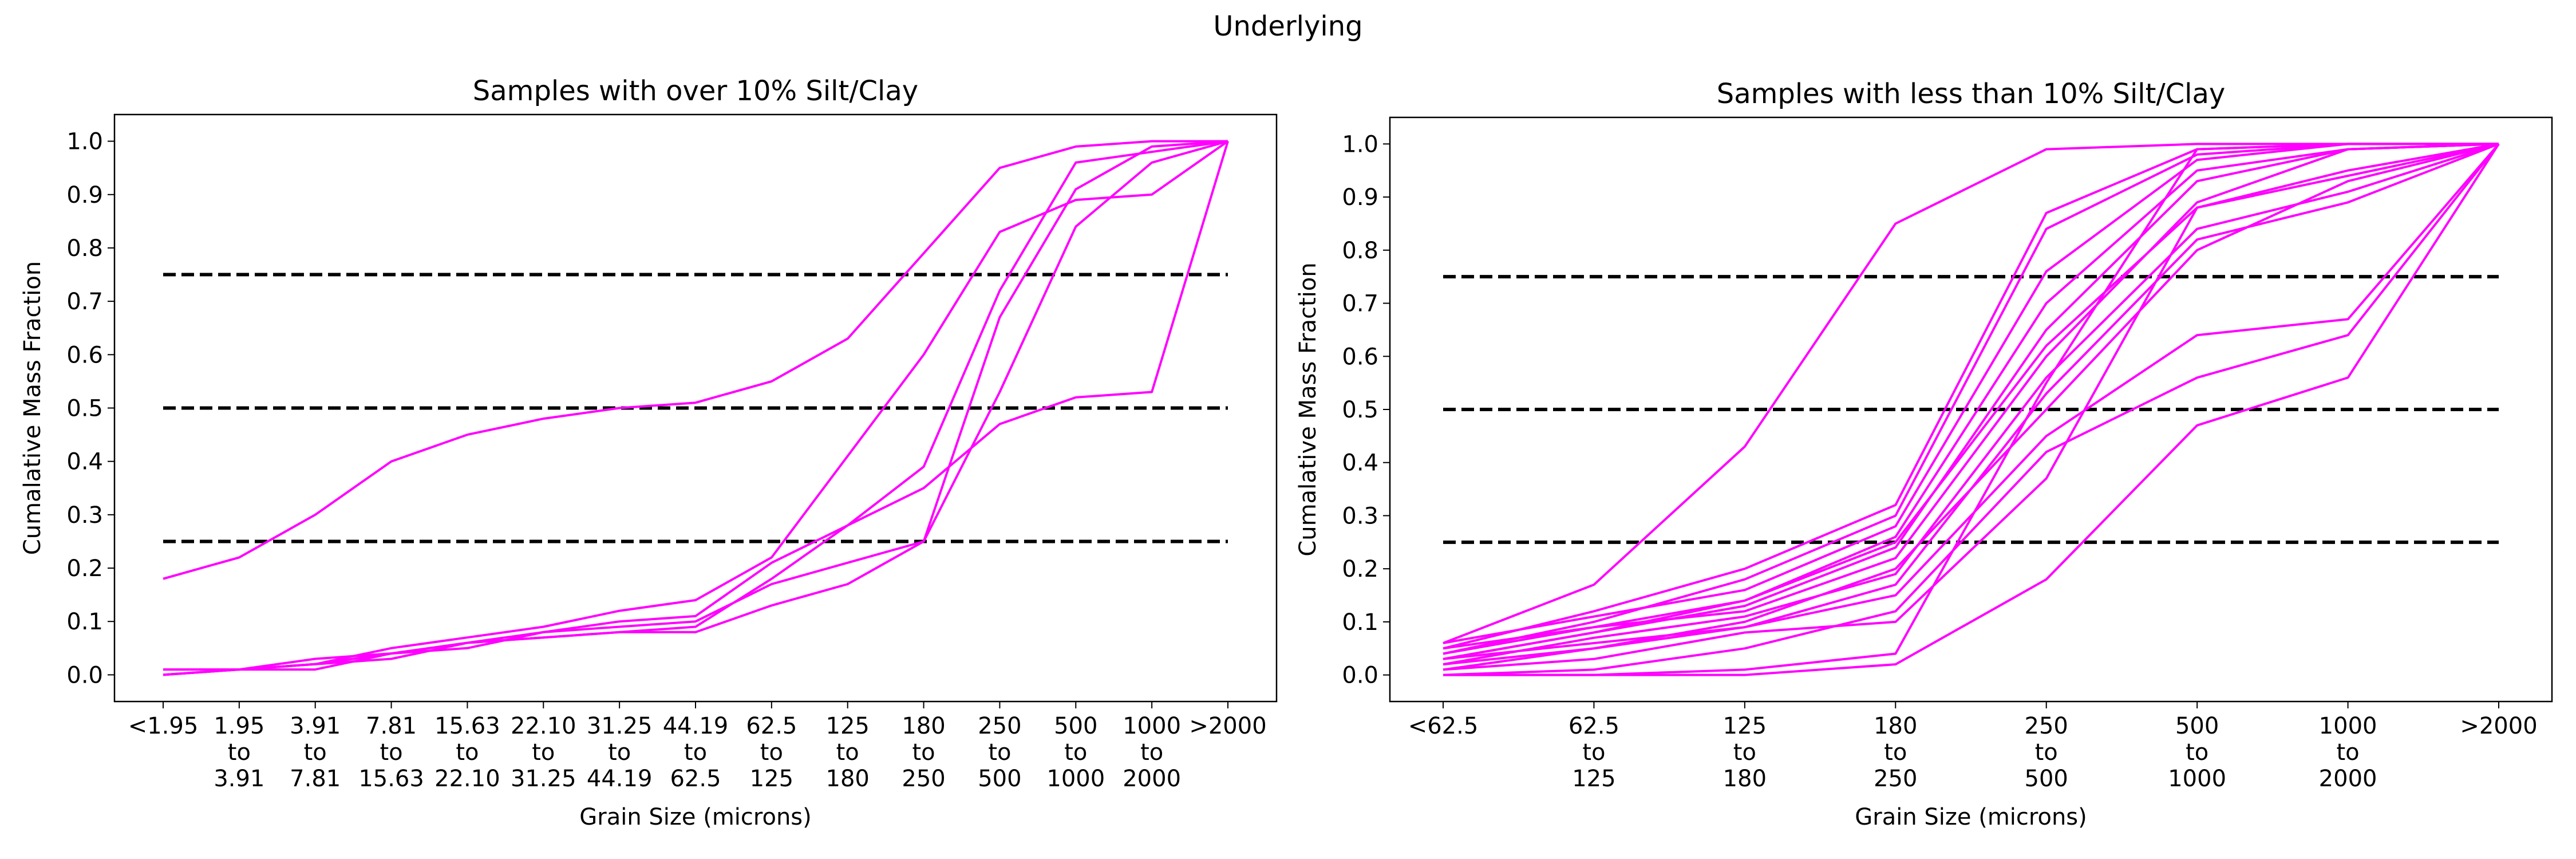 The height and width of the screenshot is (859, 2576). What do you see at coordinates (1360, 516) in the screenshot?
I see `y-tick-label: 0.3` at bounding box center [1360, 516].